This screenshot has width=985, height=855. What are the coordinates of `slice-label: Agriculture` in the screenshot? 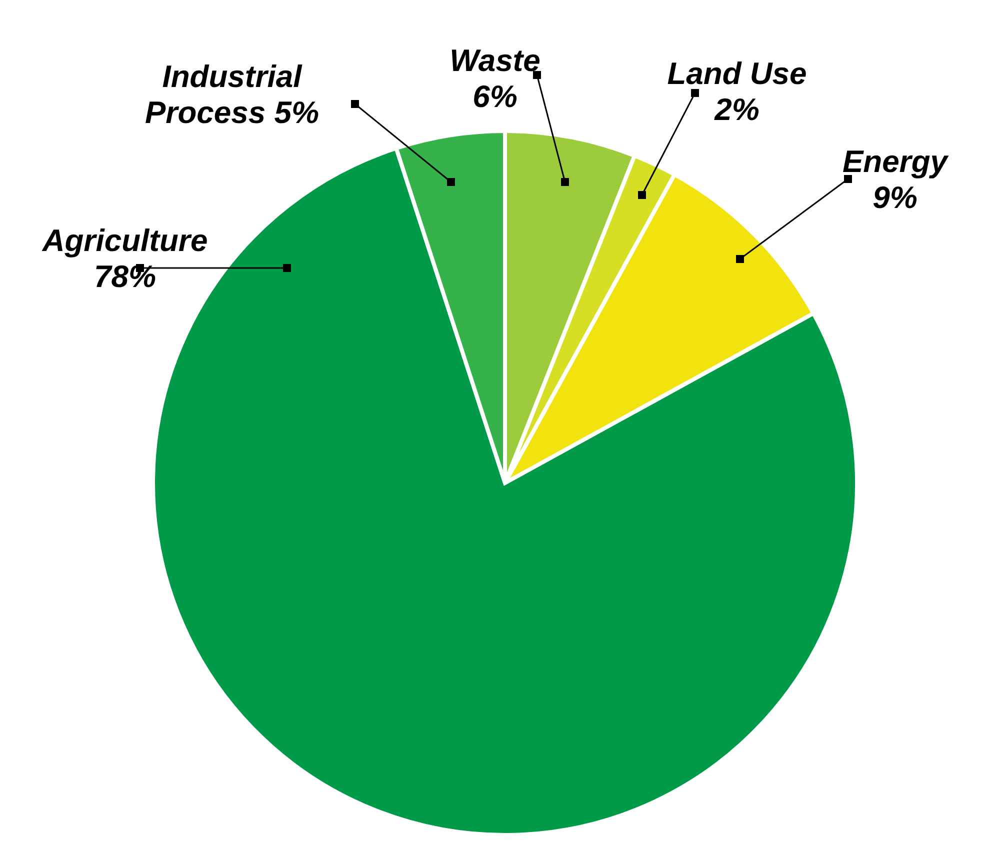 It's located at (124, 240).